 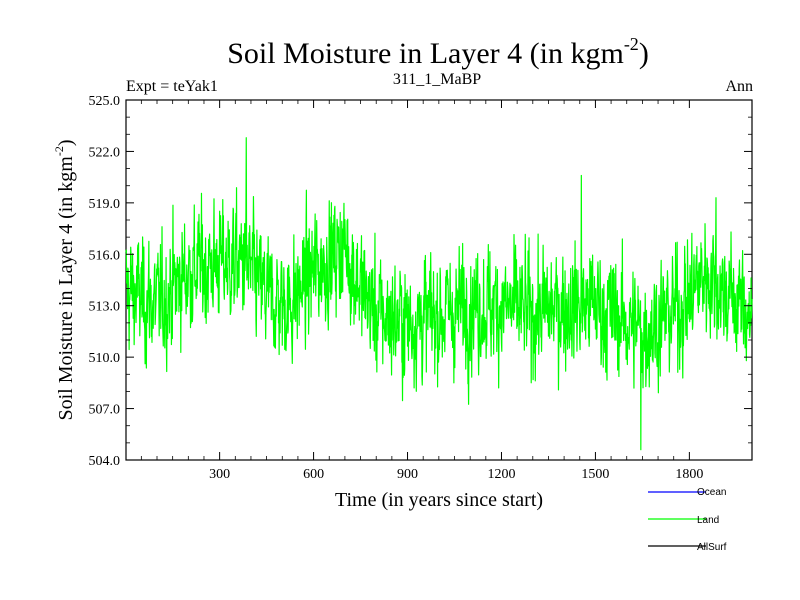 What do you see at coordinates (631, 44) in the screenshot?
I see `chart-title-superscript: -2` at bounding box center [631, 44].